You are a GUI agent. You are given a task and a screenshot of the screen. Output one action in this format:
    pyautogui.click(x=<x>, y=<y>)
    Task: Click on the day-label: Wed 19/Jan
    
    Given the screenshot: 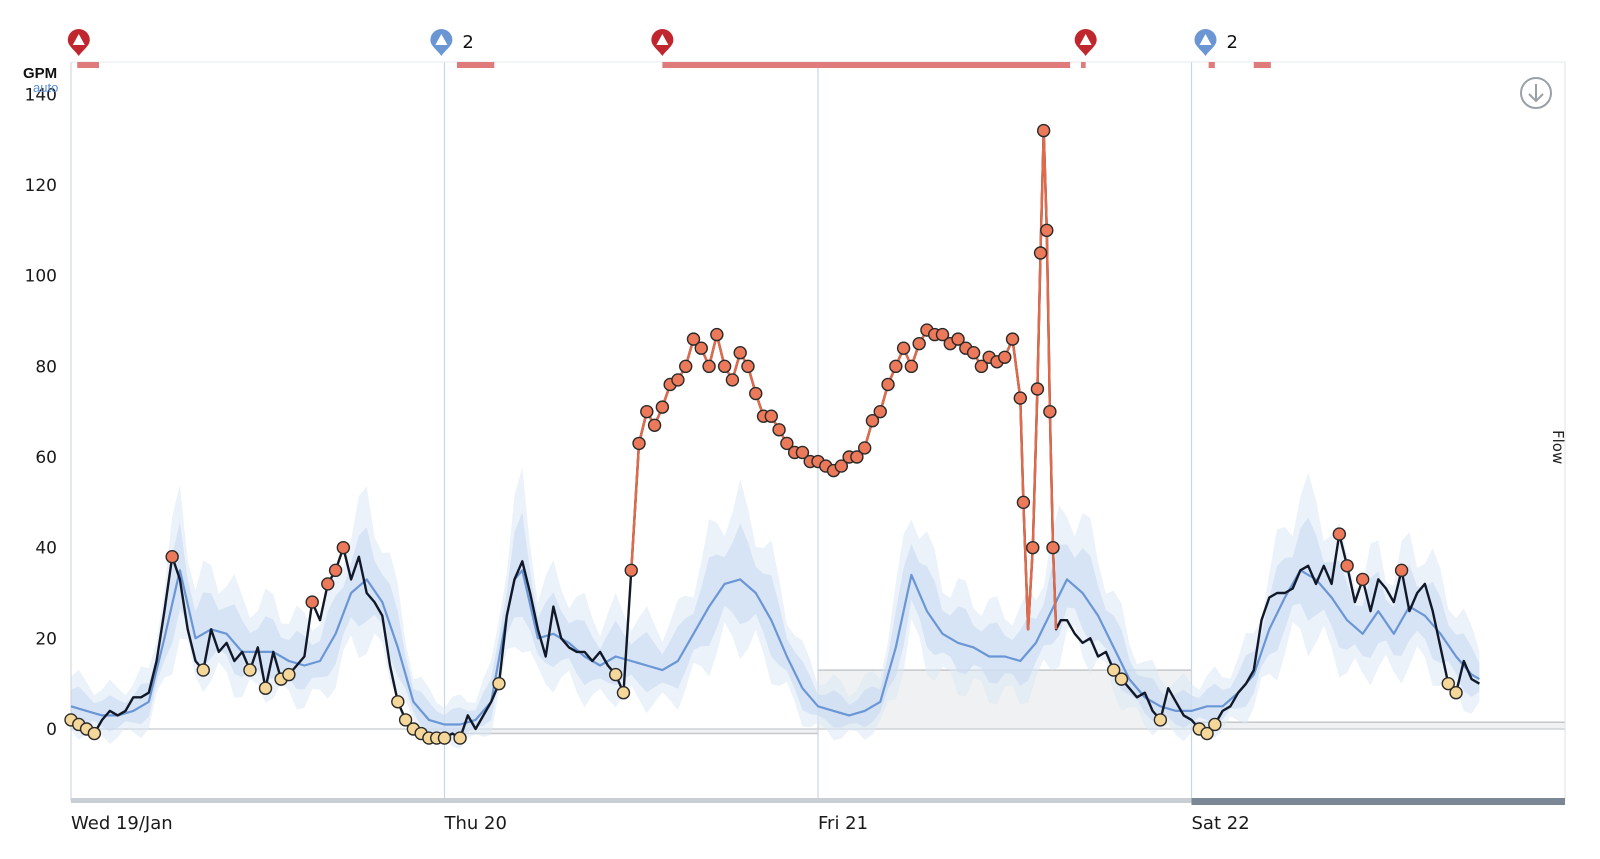 What is the action you would take?
    pyautogui.click(x=122, y=823)
    